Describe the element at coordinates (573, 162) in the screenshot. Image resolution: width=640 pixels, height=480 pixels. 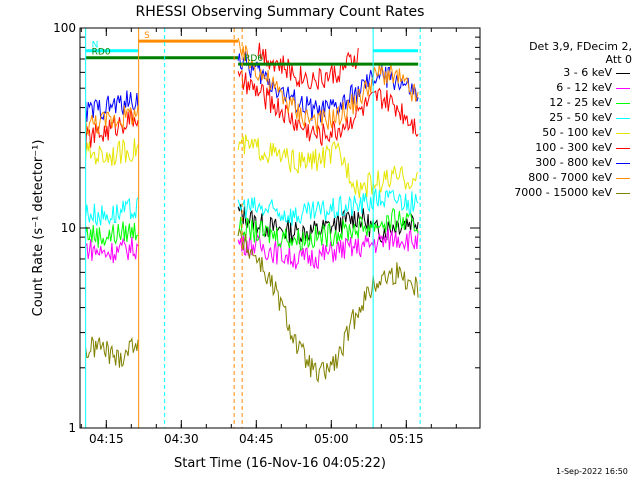
I see `legend-item-label: 300 - 800 keV` at that location.